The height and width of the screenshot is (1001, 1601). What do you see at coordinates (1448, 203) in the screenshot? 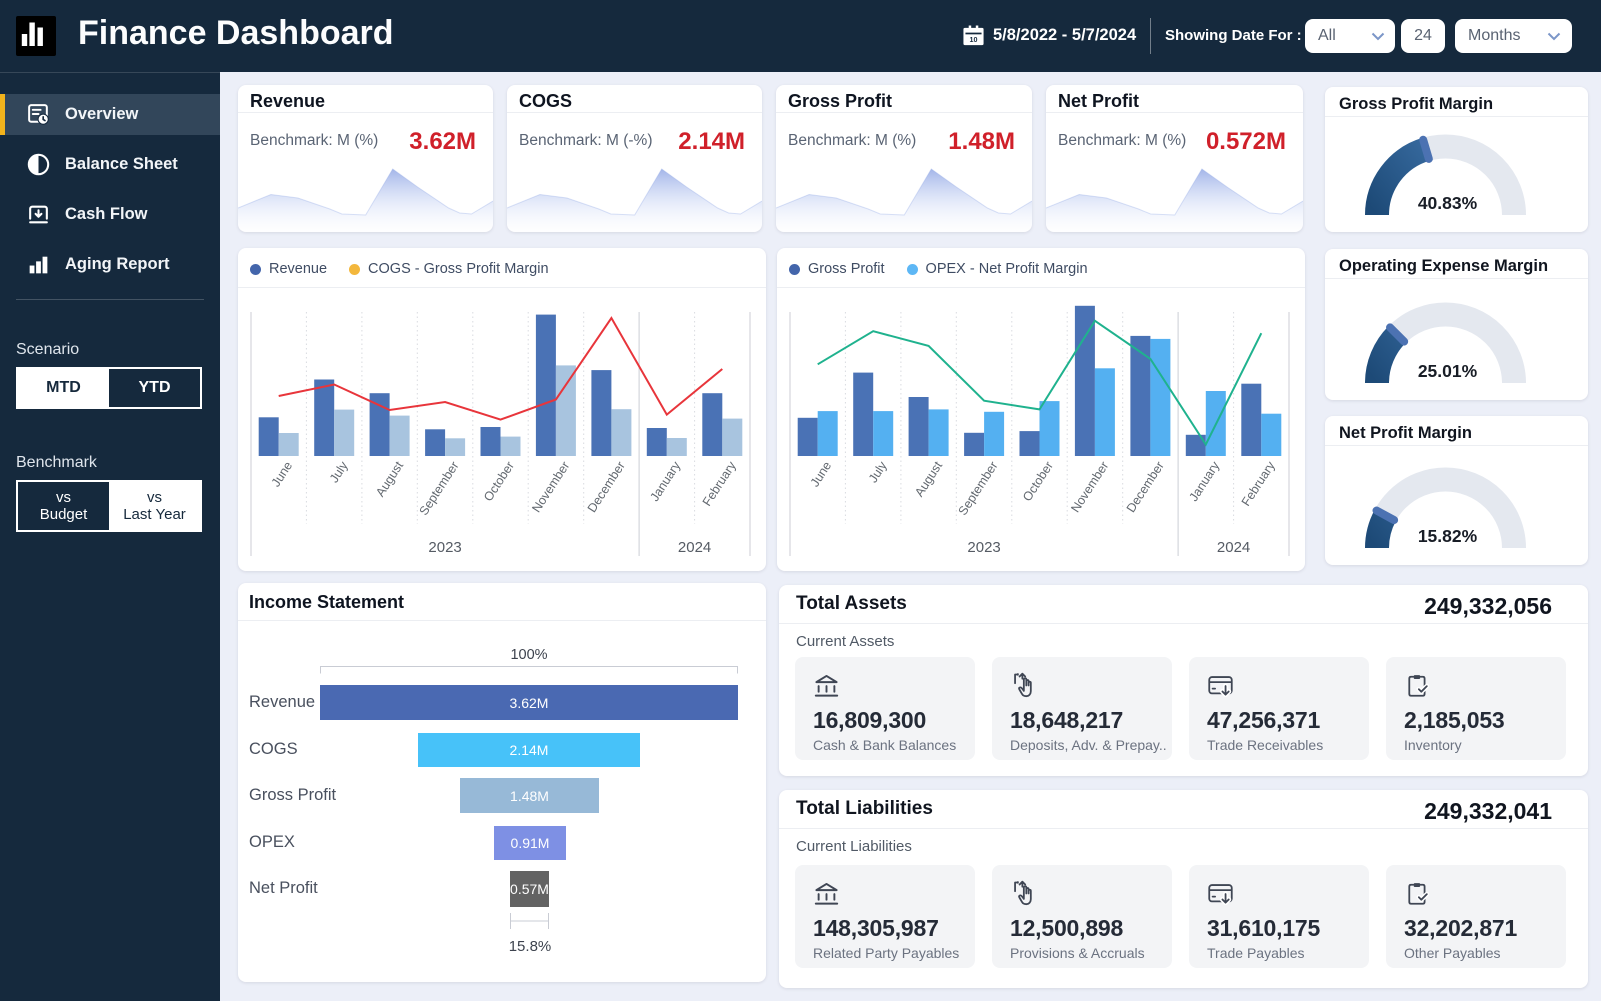
I see `svg-text: 40.83%` at bounding box center [1448, 203].